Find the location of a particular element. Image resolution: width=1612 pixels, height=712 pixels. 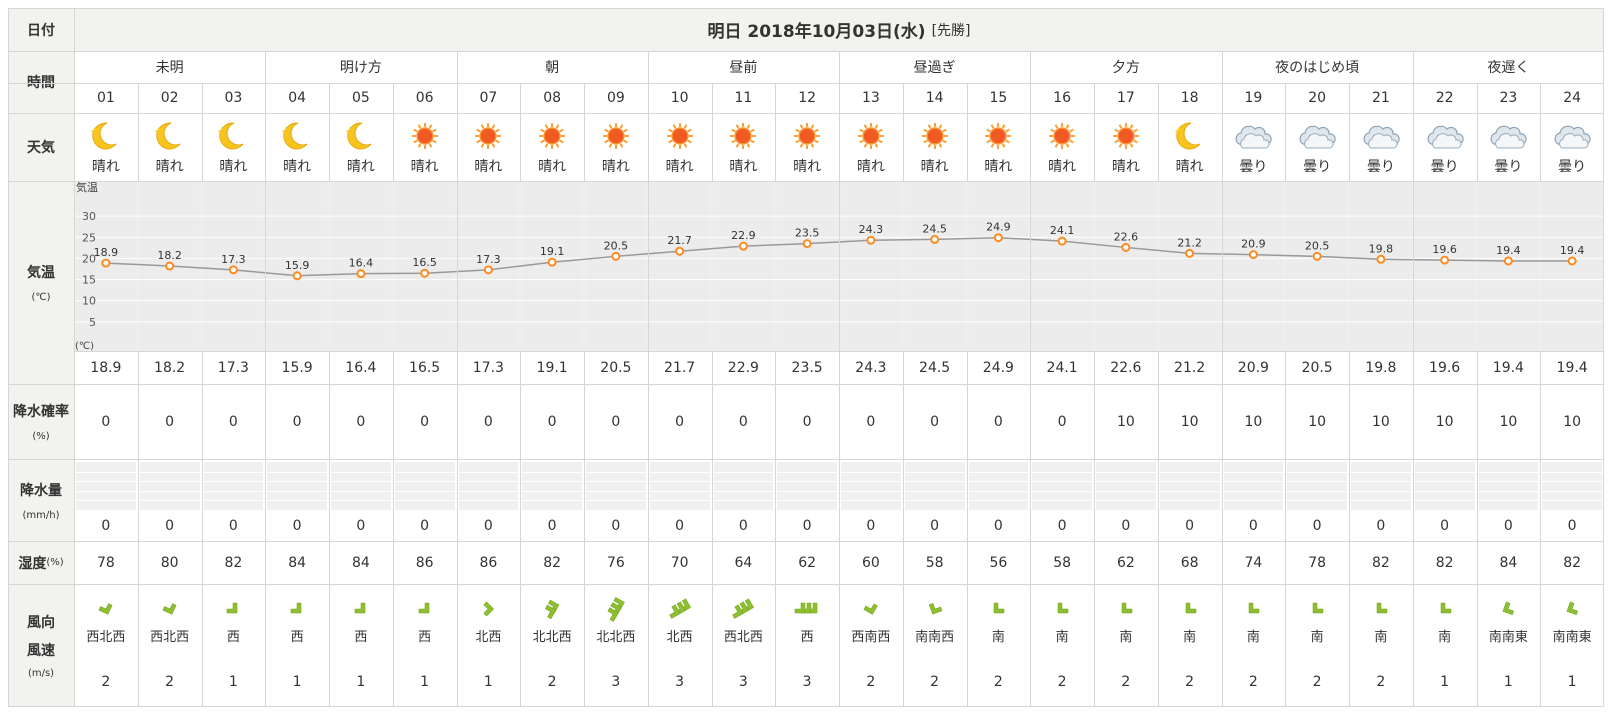

weather-cell: 晴れ is located at coordinates (1062, 147).